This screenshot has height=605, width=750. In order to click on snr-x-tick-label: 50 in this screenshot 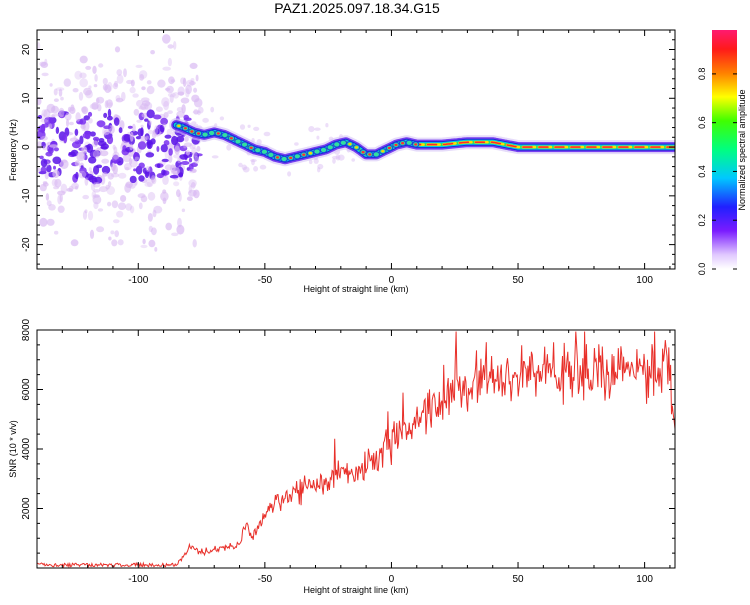, I will do `click(518, 579)`.